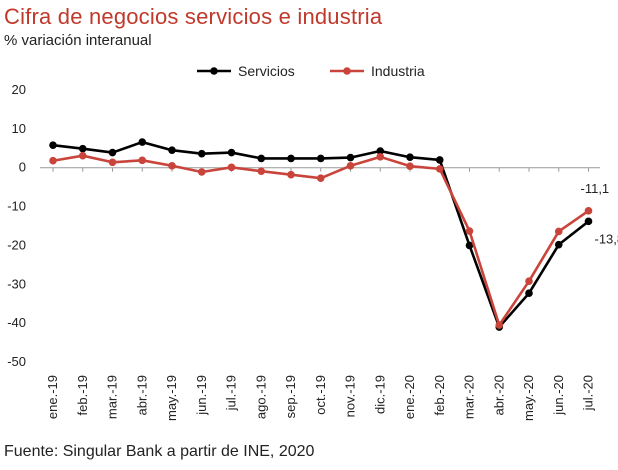 Image resolution: width=618 pixels, height=470 pixels. I want to click on y-tick-label: 10, so click(19, 128).